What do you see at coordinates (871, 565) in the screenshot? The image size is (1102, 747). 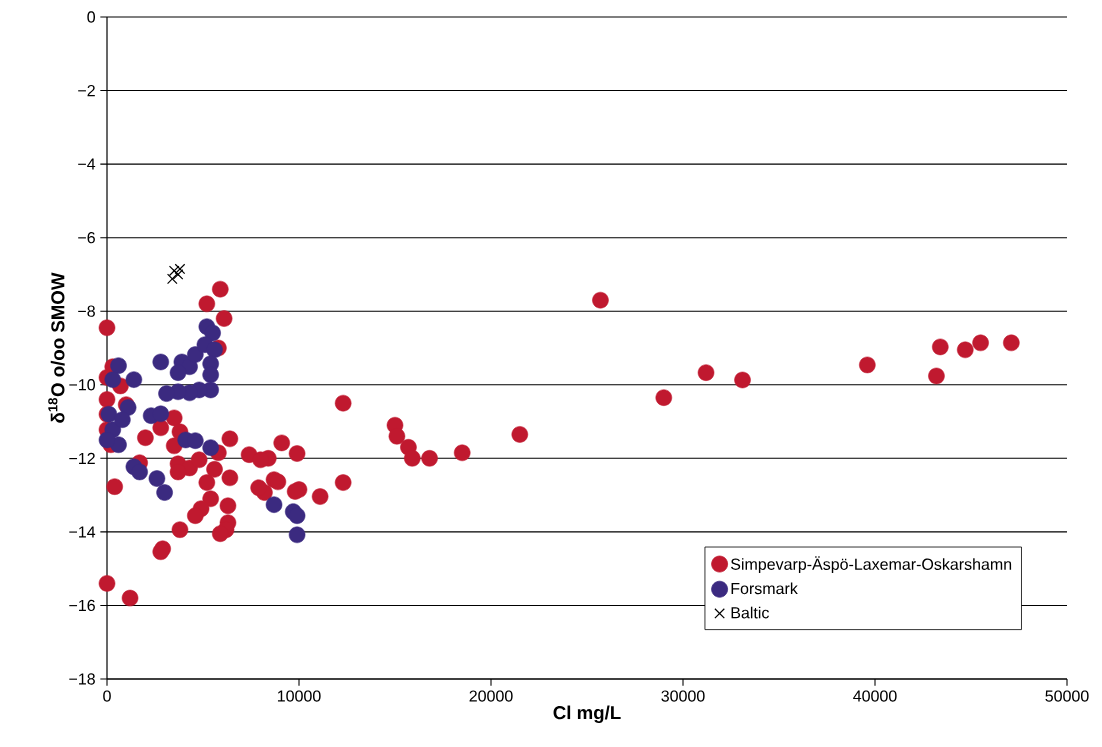 I see `legend-label: Simpevarp-Äspö-Laxemar-Oskarshamn` at bounding box center [871, 565].